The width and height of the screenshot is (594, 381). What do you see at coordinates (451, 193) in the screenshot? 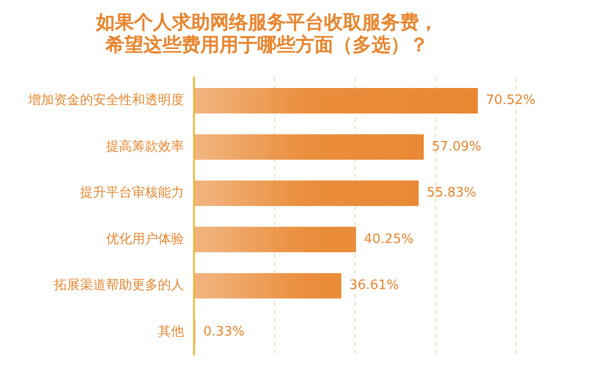
I see `data-label: 55.83%` at bounding box center [451, 193].